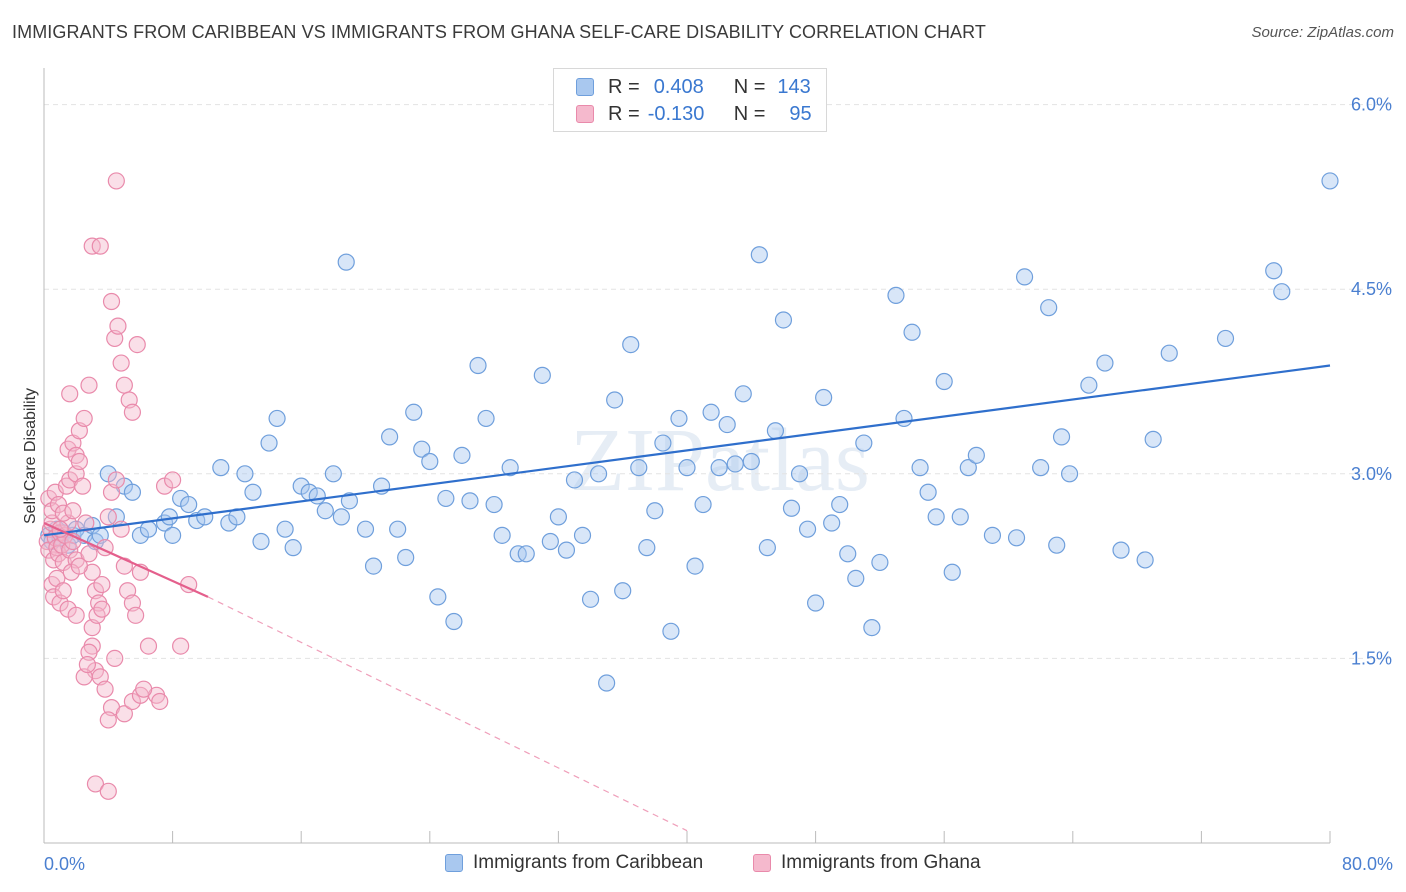 This screenshot has width=1406, height=892. I want to click on y-axis-label: Self-Care Disability, so click(30, 456).